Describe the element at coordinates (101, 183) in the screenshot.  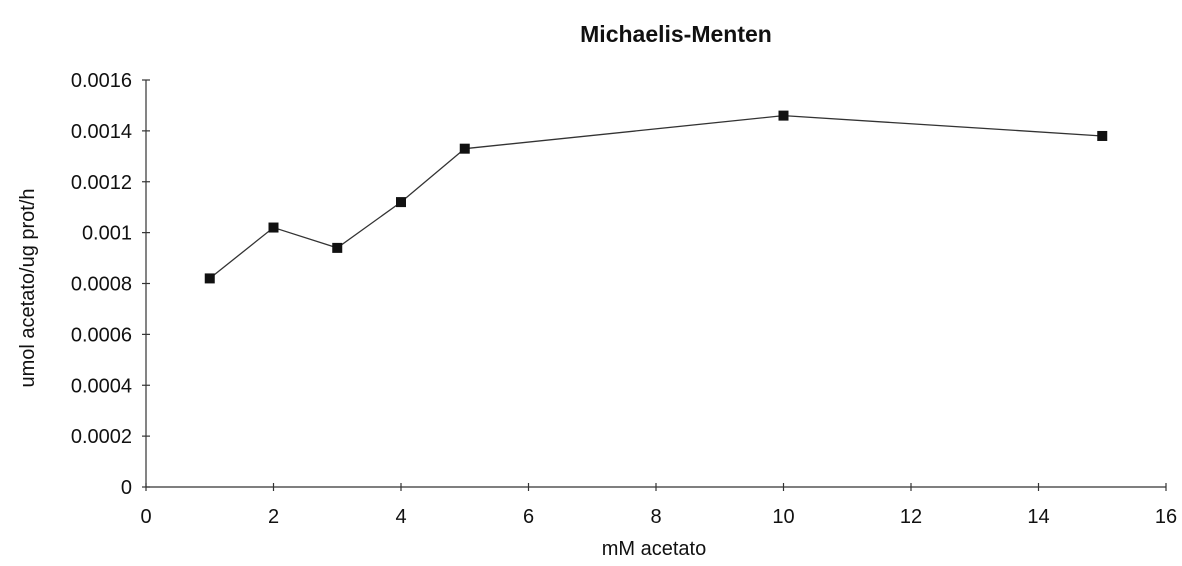
I see `y-tick-label: 0.0012` at that location.